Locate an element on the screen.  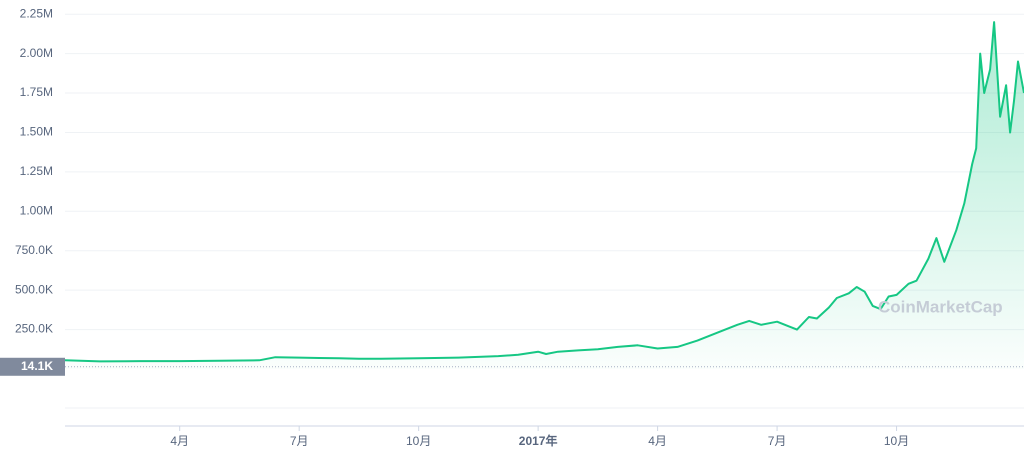
y-tick-label: 1.75M is located at coordinates (36, 92).